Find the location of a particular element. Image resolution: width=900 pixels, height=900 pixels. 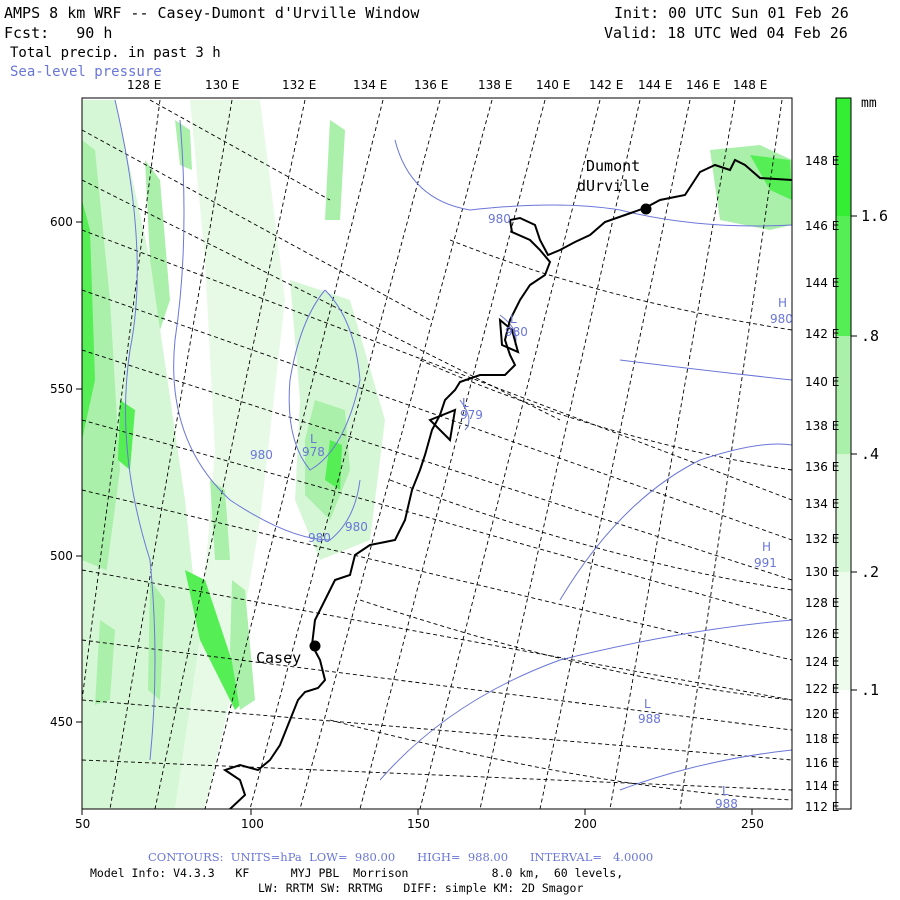

right-lon-label: 130 E is located at coordinates (822, 572).